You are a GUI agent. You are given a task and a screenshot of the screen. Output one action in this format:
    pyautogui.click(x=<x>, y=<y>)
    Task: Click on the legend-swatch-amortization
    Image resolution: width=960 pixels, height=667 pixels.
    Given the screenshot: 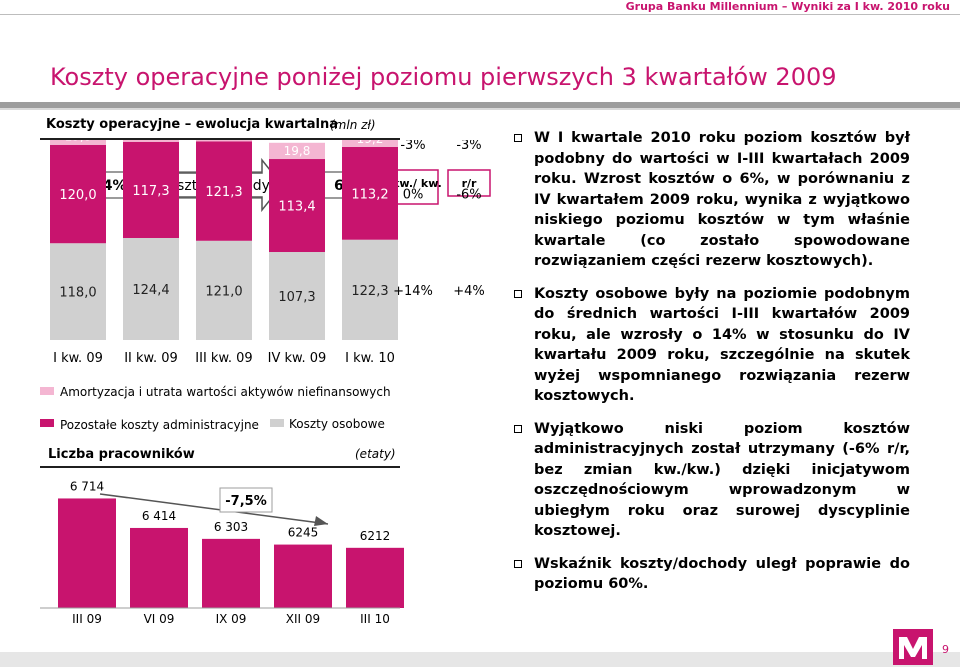 What is the action you would take?
    pyautogui.click(x=47, y=391)
    